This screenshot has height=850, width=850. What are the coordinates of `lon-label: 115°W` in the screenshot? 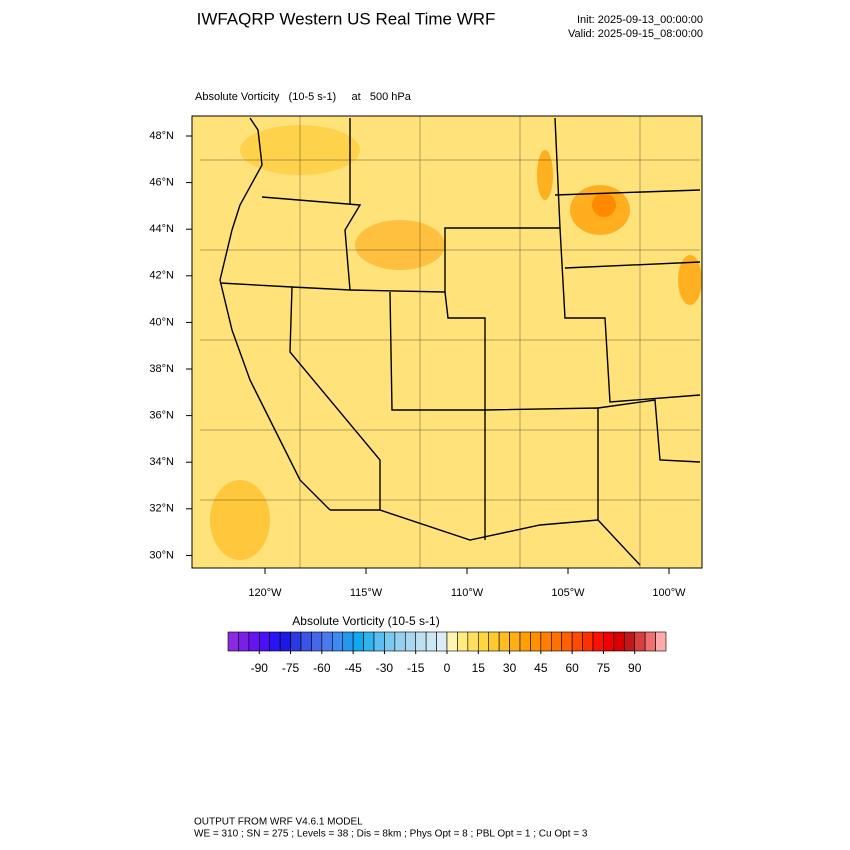 It's located at (366, 593).